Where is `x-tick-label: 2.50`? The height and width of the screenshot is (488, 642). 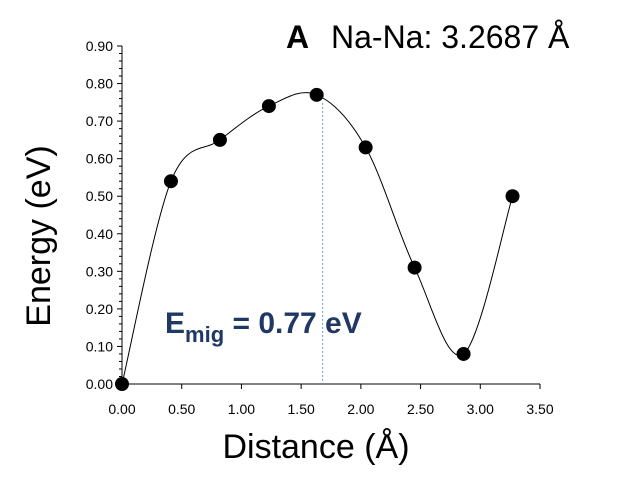
x-tick-label: 2.50 is located at coordinates (420, 409).